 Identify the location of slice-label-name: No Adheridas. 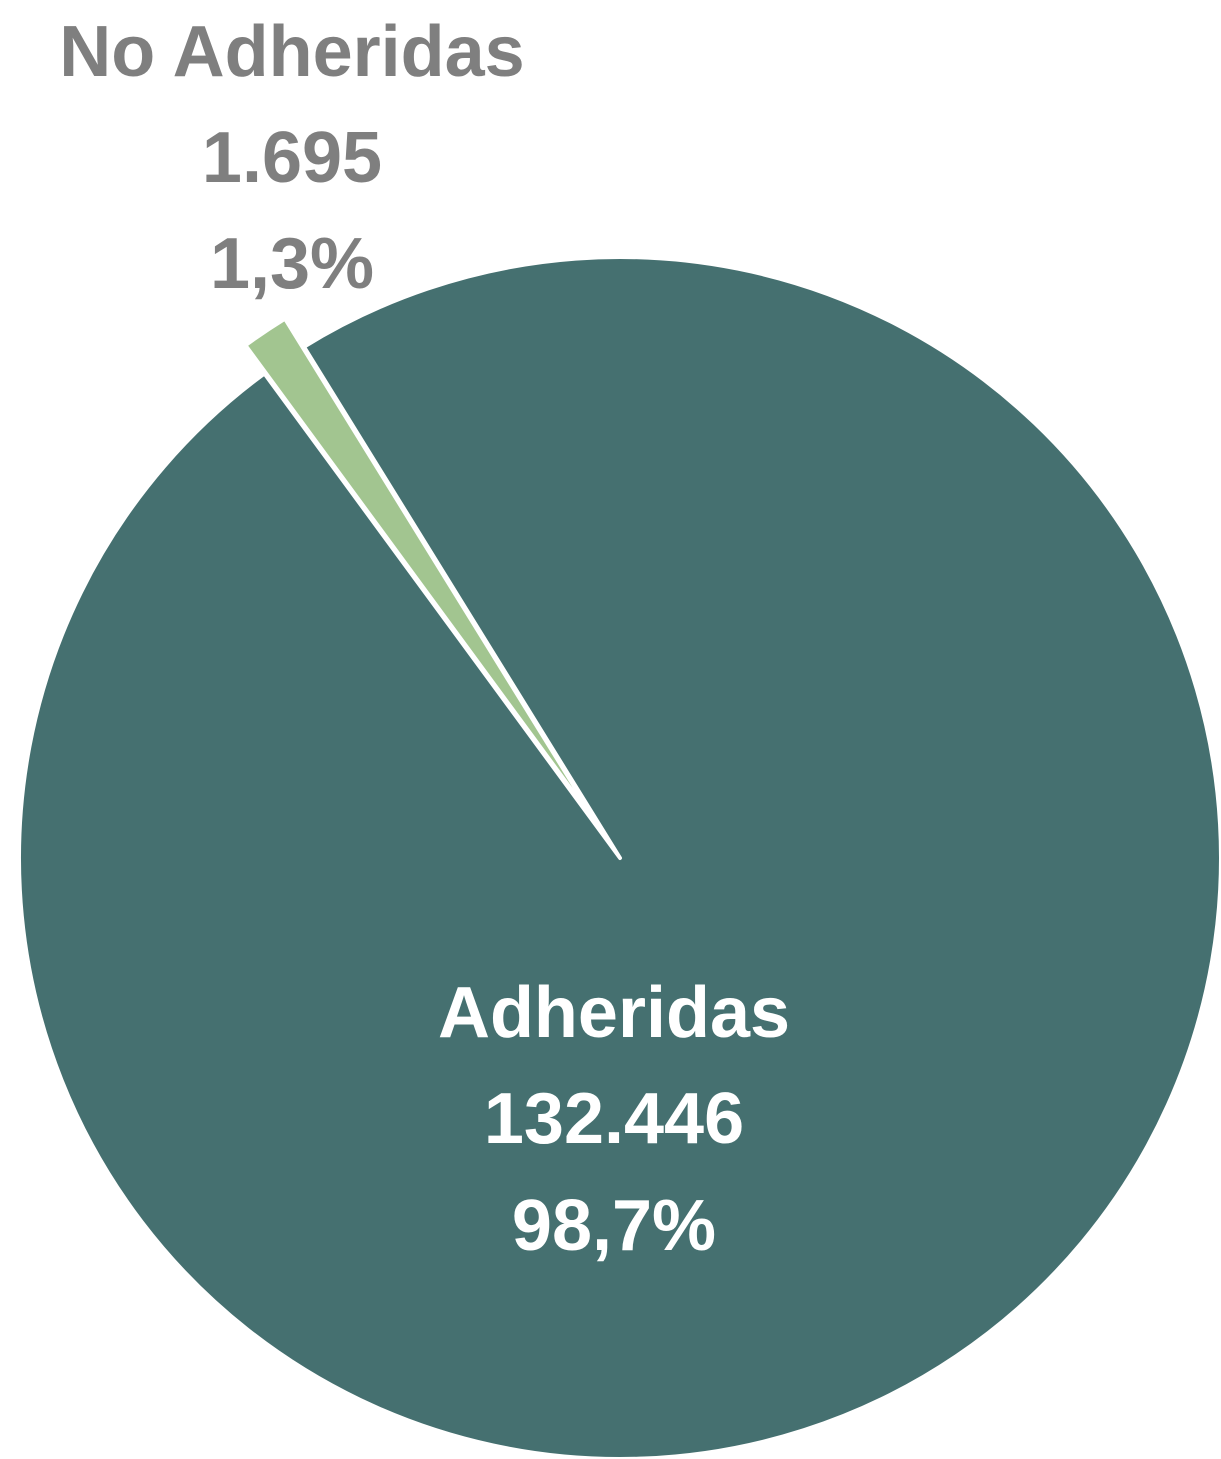
(291, 52).